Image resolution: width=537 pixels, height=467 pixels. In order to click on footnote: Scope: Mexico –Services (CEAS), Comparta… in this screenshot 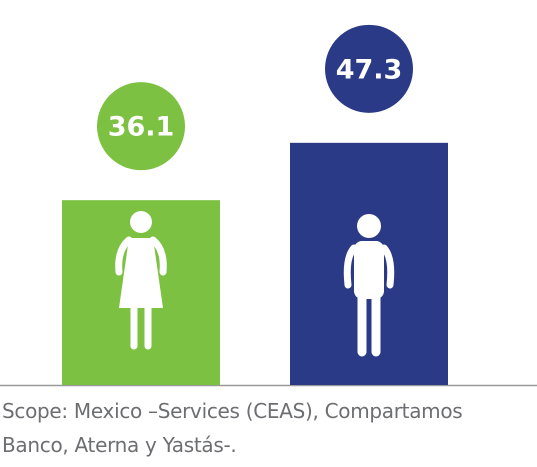, I will do `click(232, 411)`.